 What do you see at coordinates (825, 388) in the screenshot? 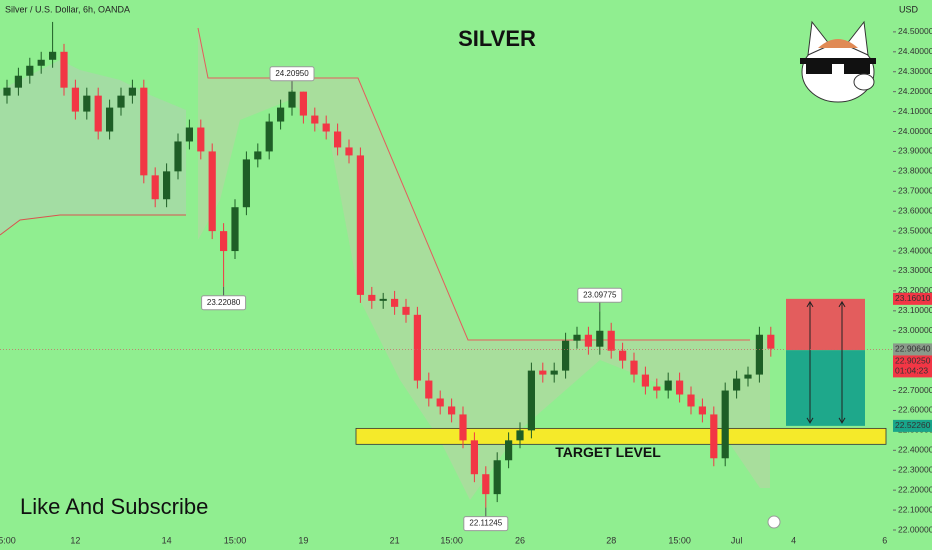
I see `profit-zone` at bounding box center [825, 388].